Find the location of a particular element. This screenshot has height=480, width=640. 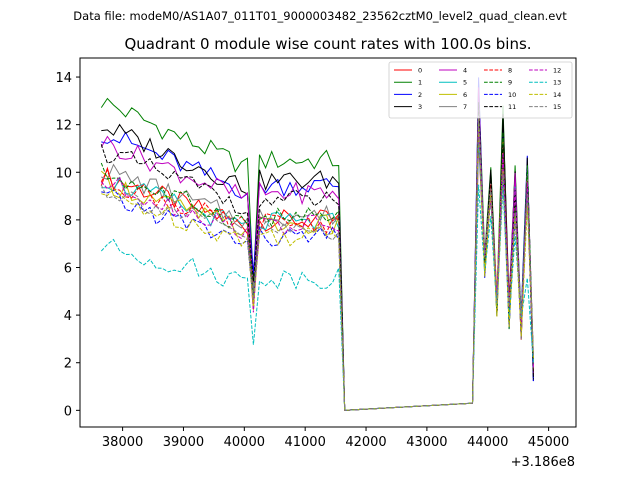

y-tick-label: 2 is located at coordinates (68, 364).